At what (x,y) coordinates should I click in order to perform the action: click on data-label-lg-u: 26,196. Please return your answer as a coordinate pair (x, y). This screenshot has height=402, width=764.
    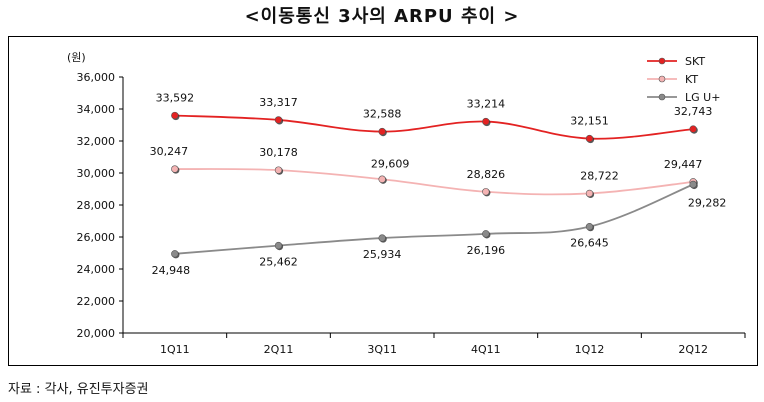
    Looking at the image, I should click on (486, 250).